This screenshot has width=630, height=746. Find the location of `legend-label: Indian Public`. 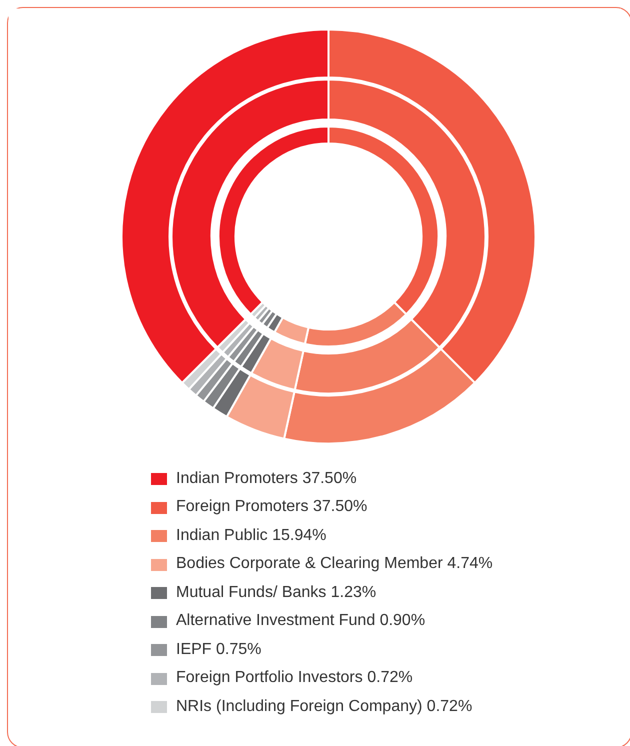

legend-label: Indian Public is located at coordinates (222, 536).